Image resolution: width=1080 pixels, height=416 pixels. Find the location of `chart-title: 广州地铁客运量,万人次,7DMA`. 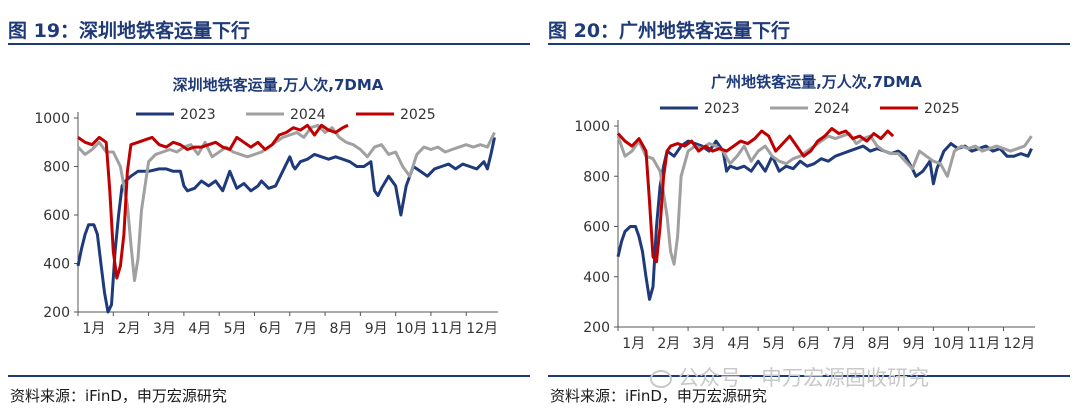

chart-title: 广州地铁客运量,万人次,7DMA is located at coordinates (816, 82).